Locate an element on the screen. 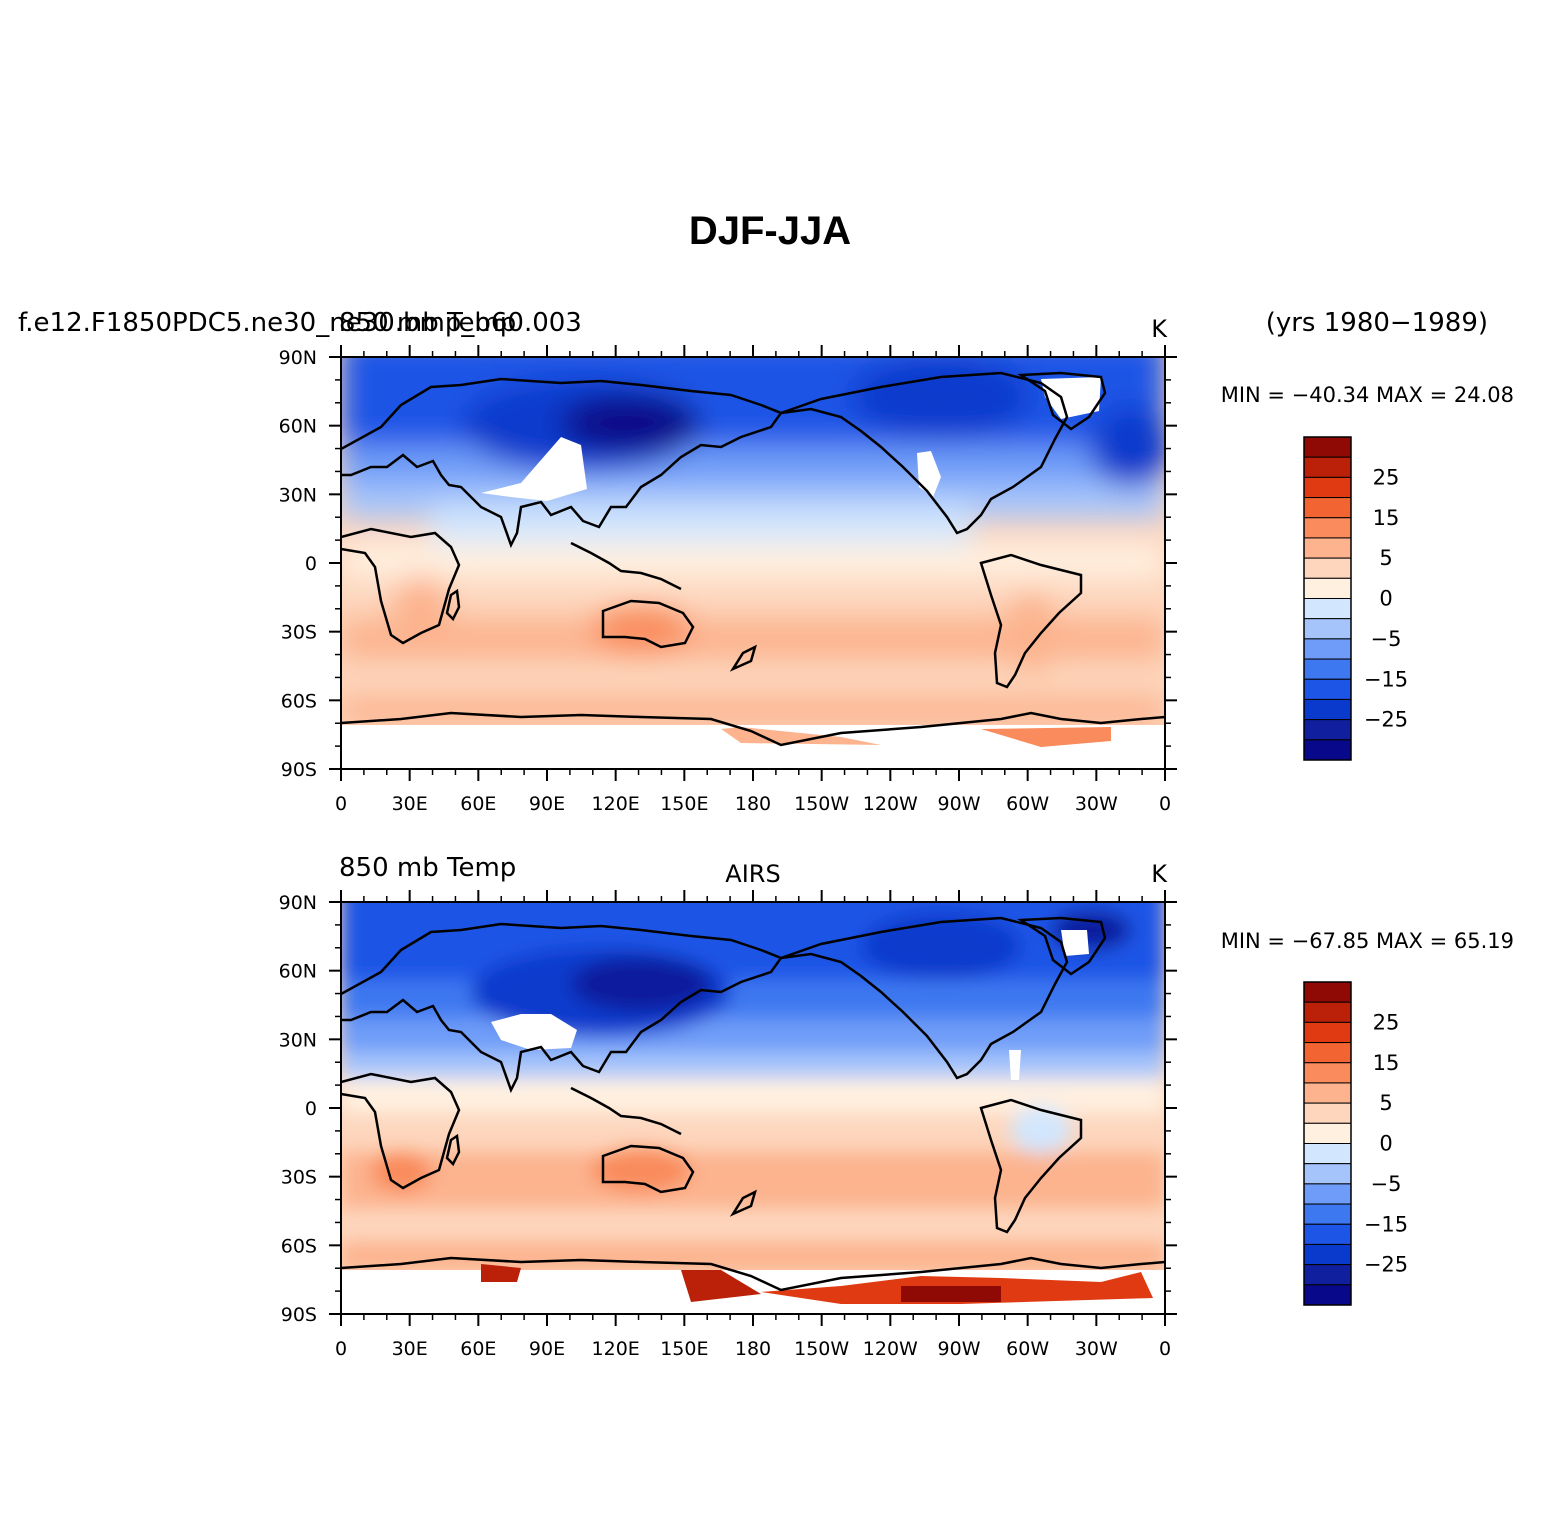 The height and width of the screenshot is (1538, 1541). panel2-left-label: 850 mb Temp is located at coordinates (427, 868).